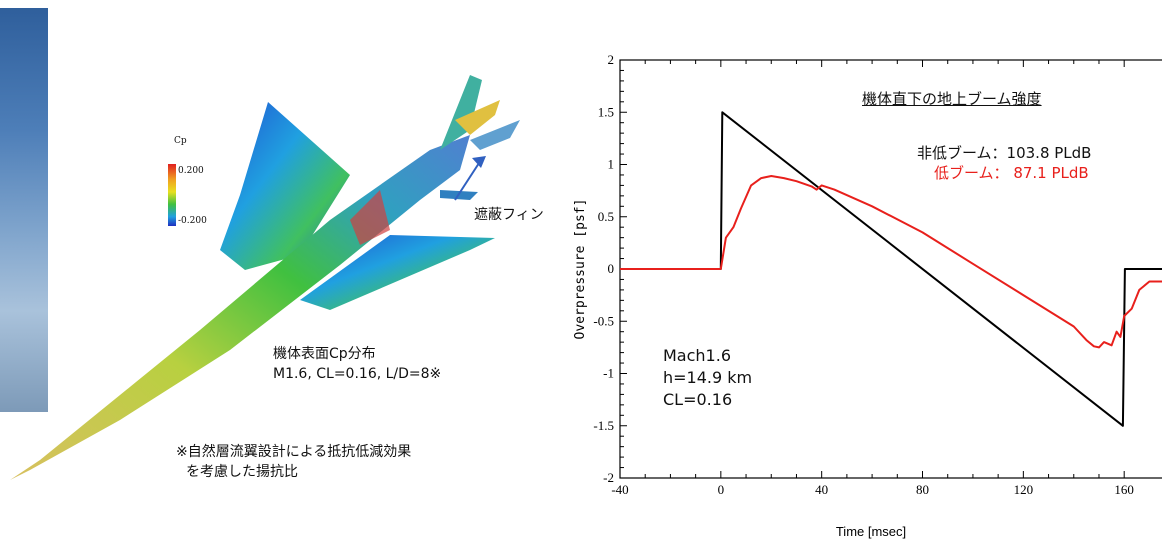  What do you see at coordinates (1124, 489) in the screenshot?
I see `x-tick-label: 160` at bounding box center [1124, 489].